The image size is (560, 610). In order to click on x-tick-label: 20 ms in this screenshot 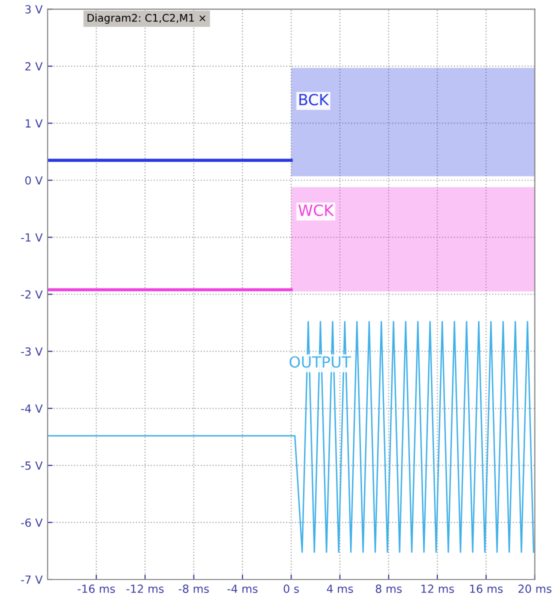, I will do `click(535, 588)`.